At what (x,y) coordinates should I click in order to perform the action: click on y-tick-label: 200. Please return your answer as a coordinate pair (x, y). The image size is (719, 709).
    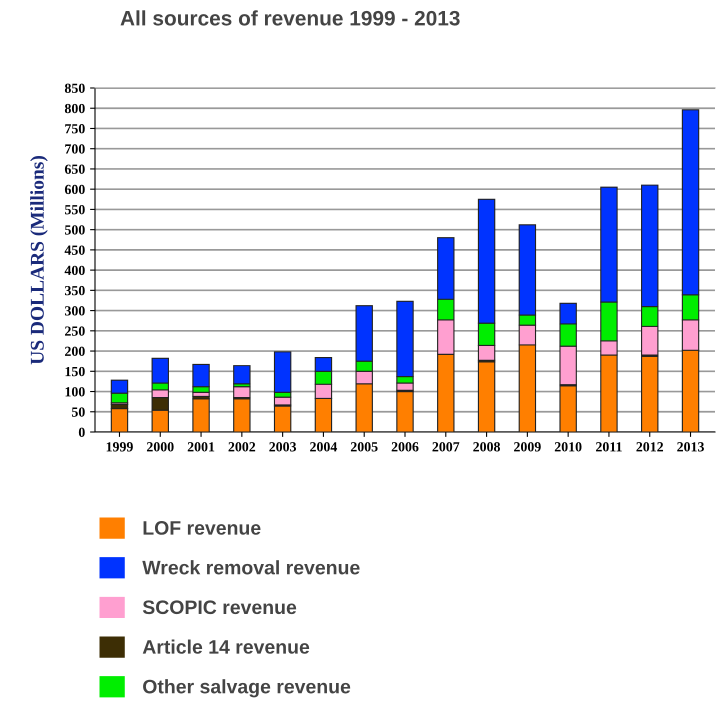
    Looking at the image, I should click on (75, 351).